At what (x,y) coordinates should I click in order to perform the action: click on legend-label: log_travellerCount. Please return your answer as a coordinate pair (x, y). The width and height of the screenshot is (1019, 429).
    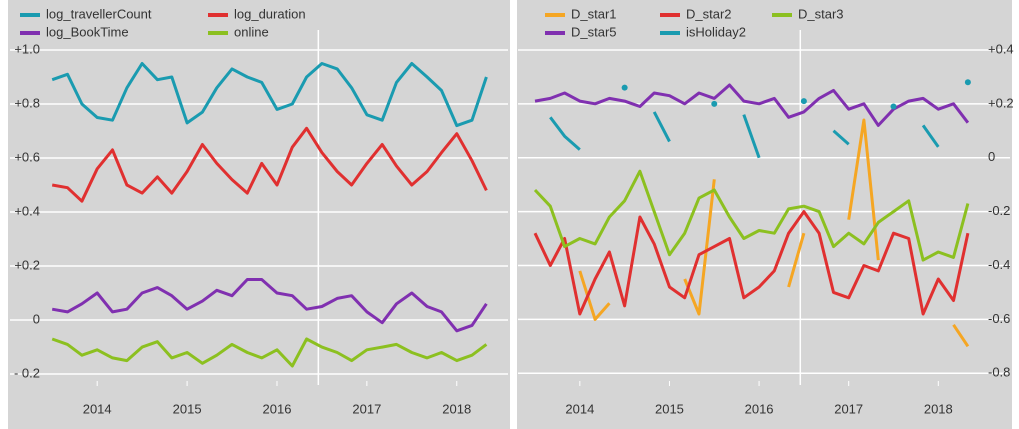
    Looking at the image, I should click on (99, 13).